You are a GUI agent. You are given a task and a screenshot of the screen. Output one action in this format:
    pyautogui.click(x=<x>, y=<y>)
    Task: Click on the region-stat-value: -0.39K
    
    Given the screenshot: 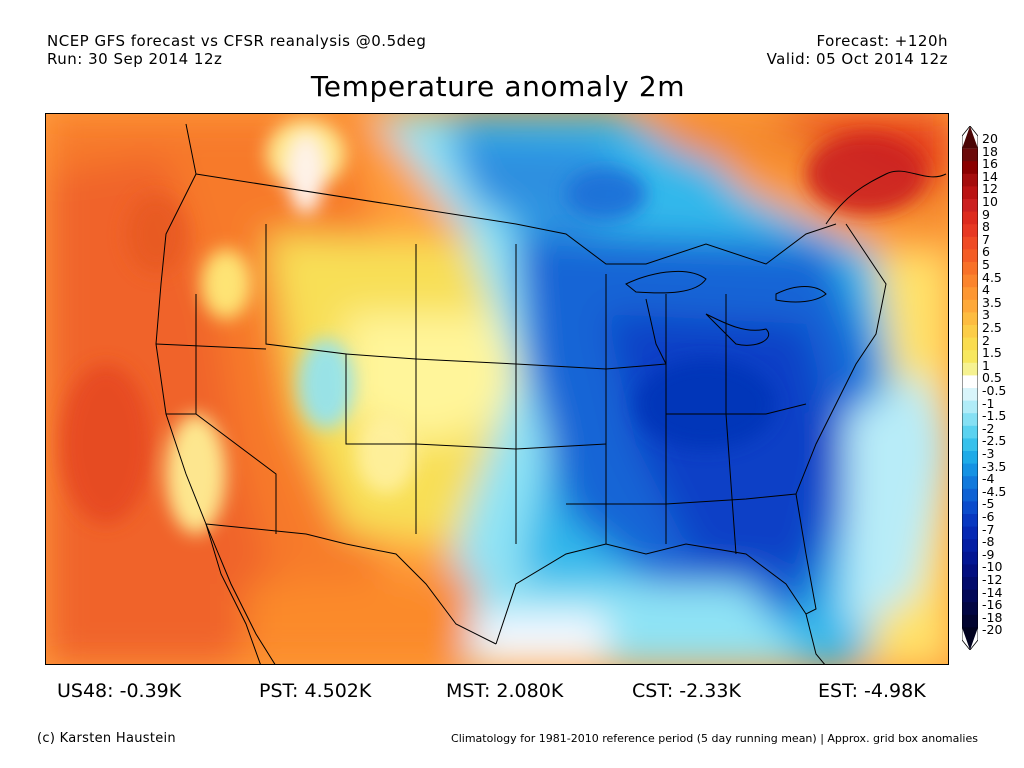 What is the action you would take?
    pyautogui.click(x=150, y=691)
    